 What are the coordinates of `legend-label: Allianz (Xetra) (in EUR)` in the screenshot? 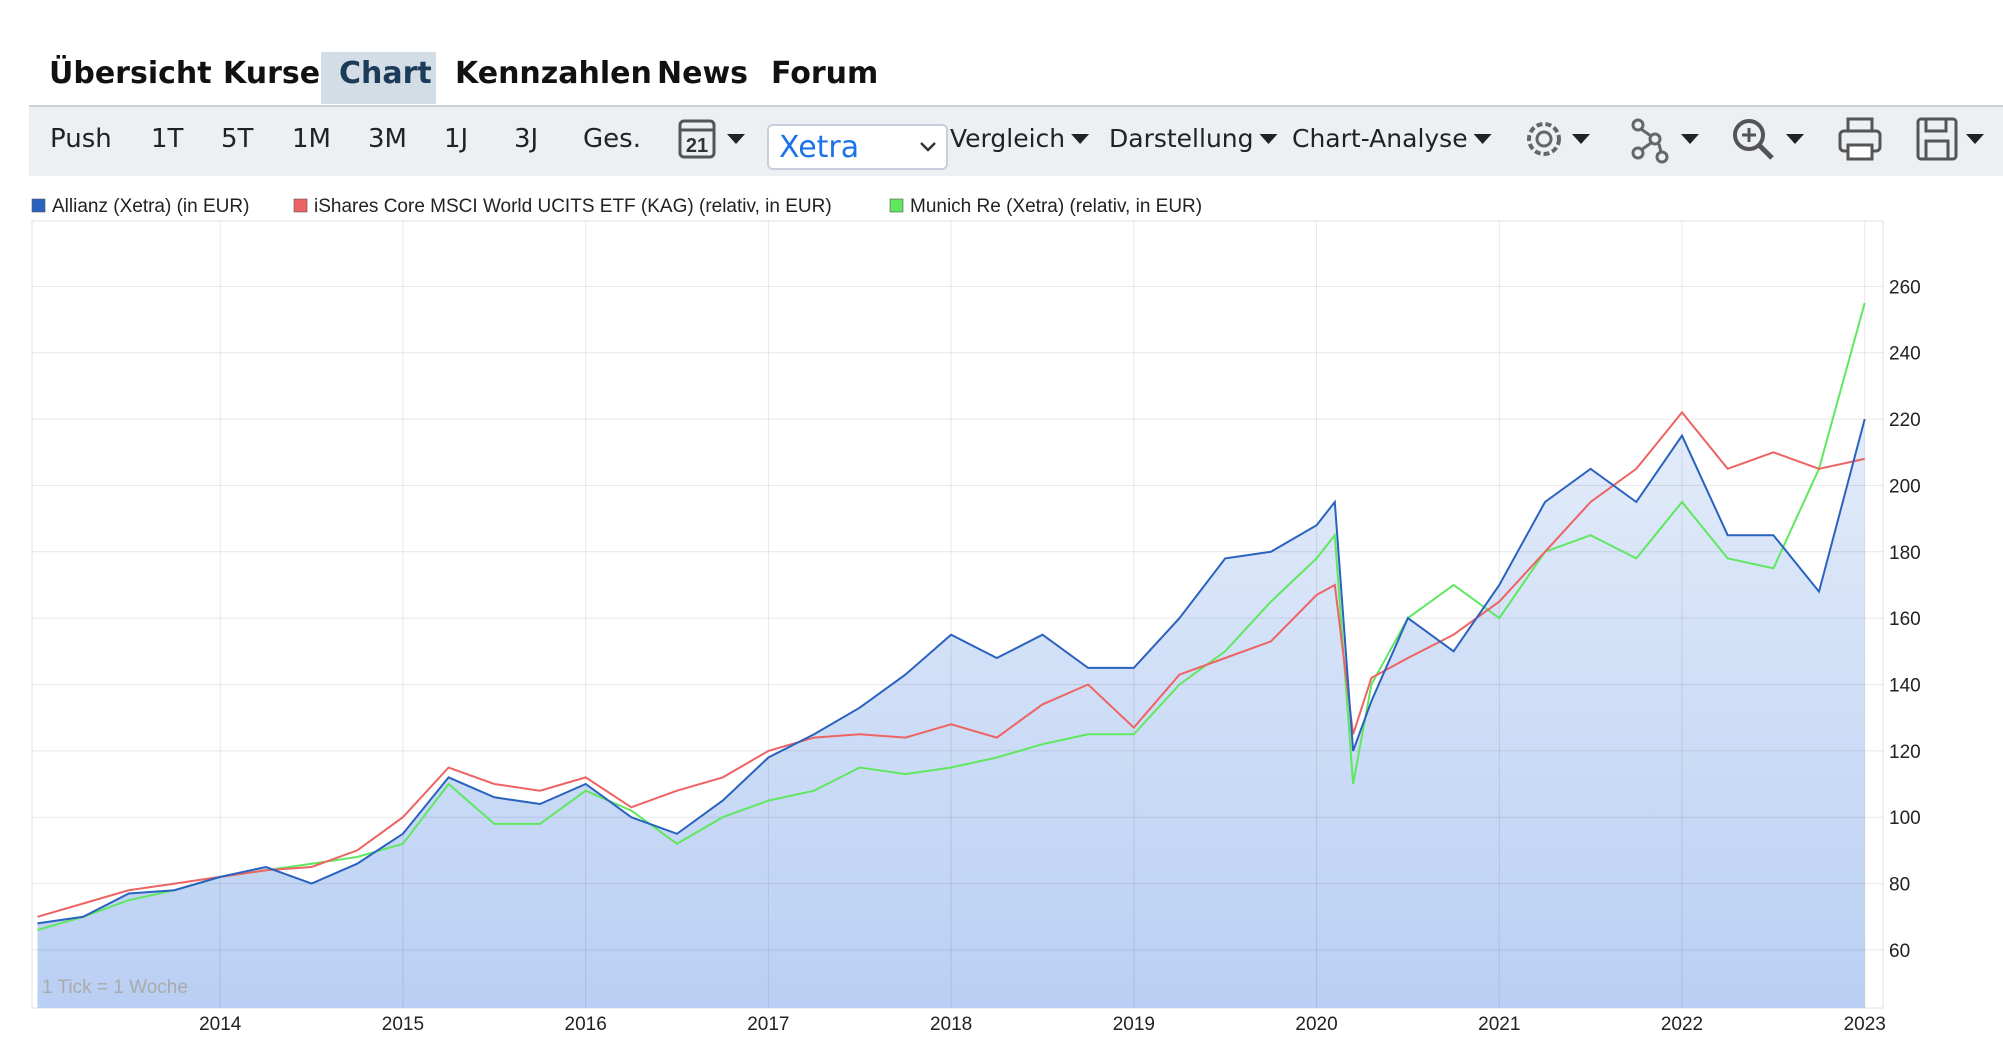 It's located at (150, 206).